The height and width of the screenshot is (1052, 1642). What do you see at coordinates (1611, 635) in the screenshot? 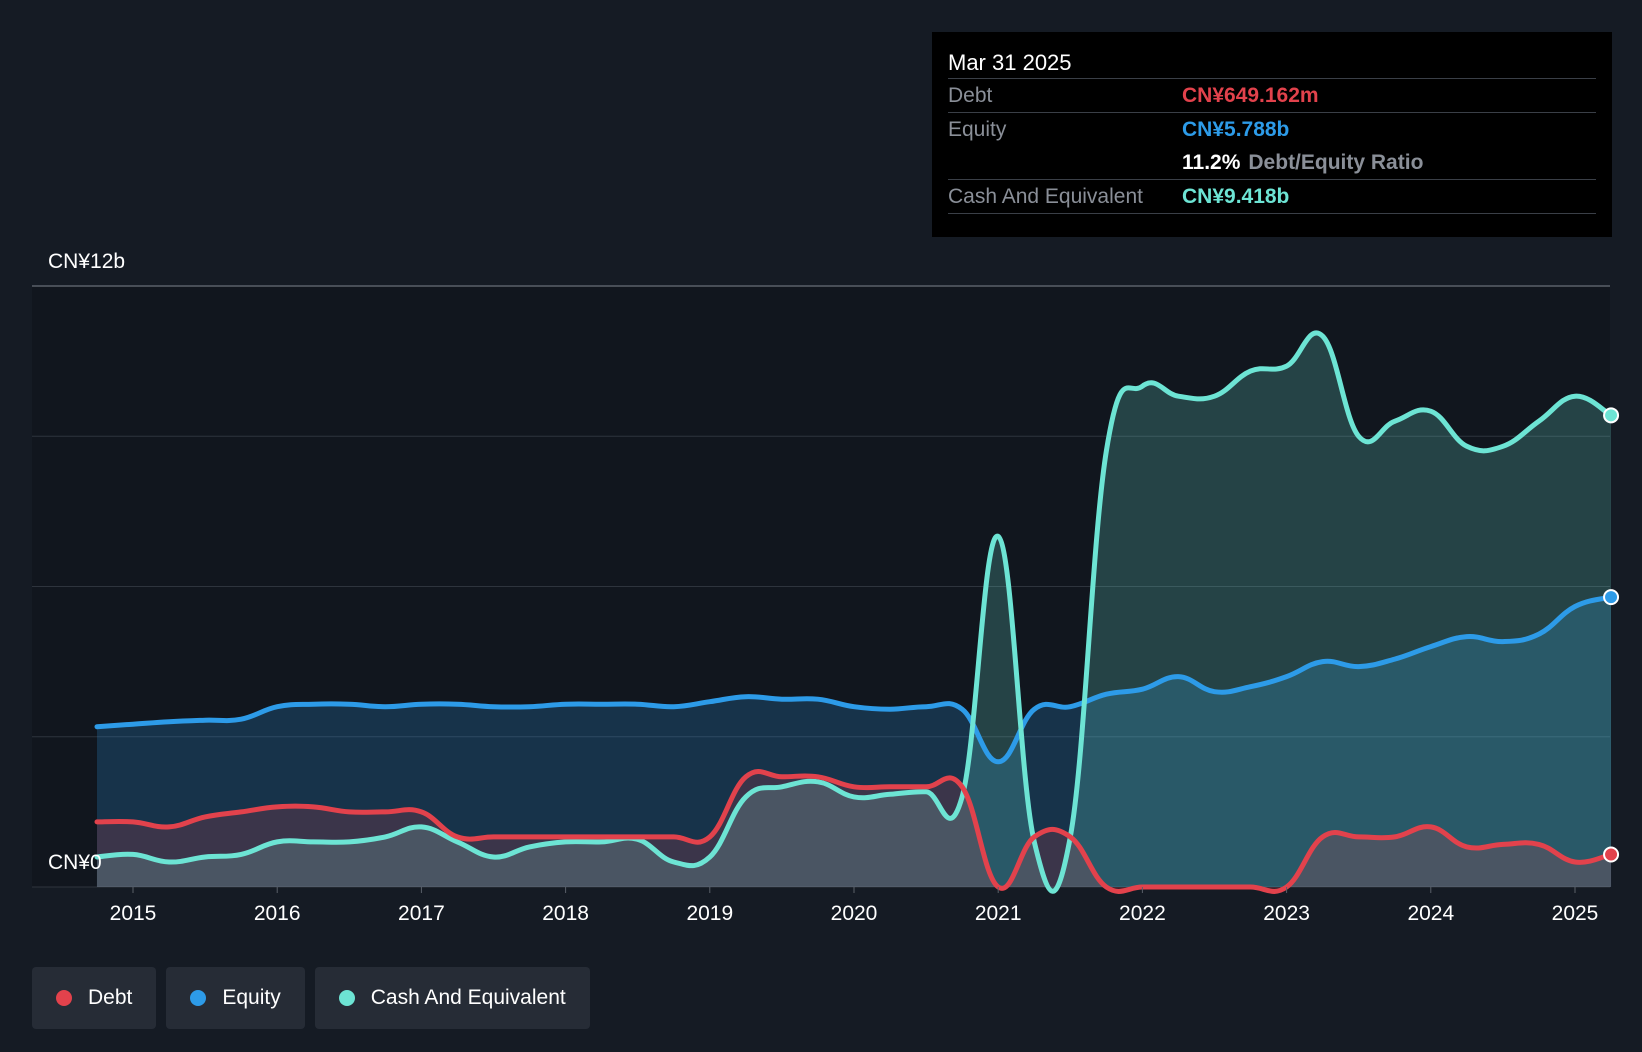
I see `end-markers` at bounding box center [1611, 635].